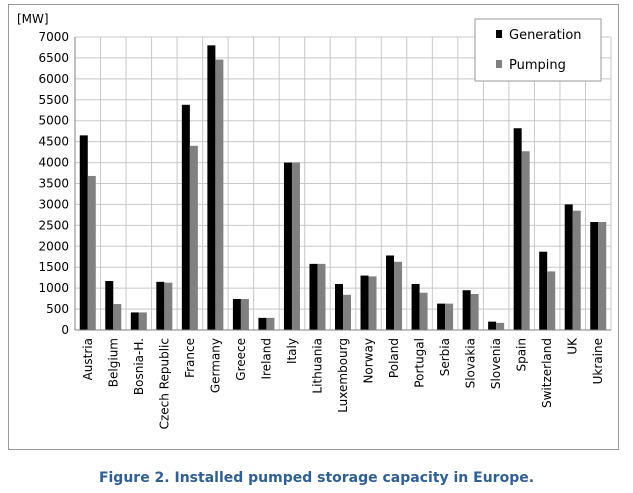  Describe the element at coordinates (537, 65) in the screenshot. I see `legend-label-pumping: Pumping` at that location.